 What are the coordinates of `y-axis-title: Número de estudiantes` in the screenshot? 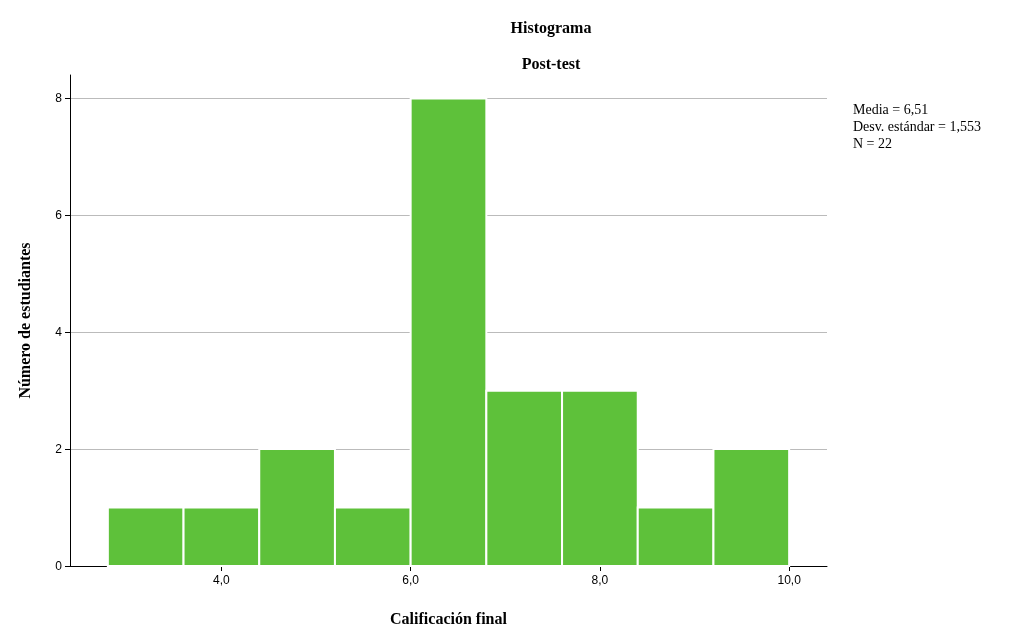 It's located at (24, 320).